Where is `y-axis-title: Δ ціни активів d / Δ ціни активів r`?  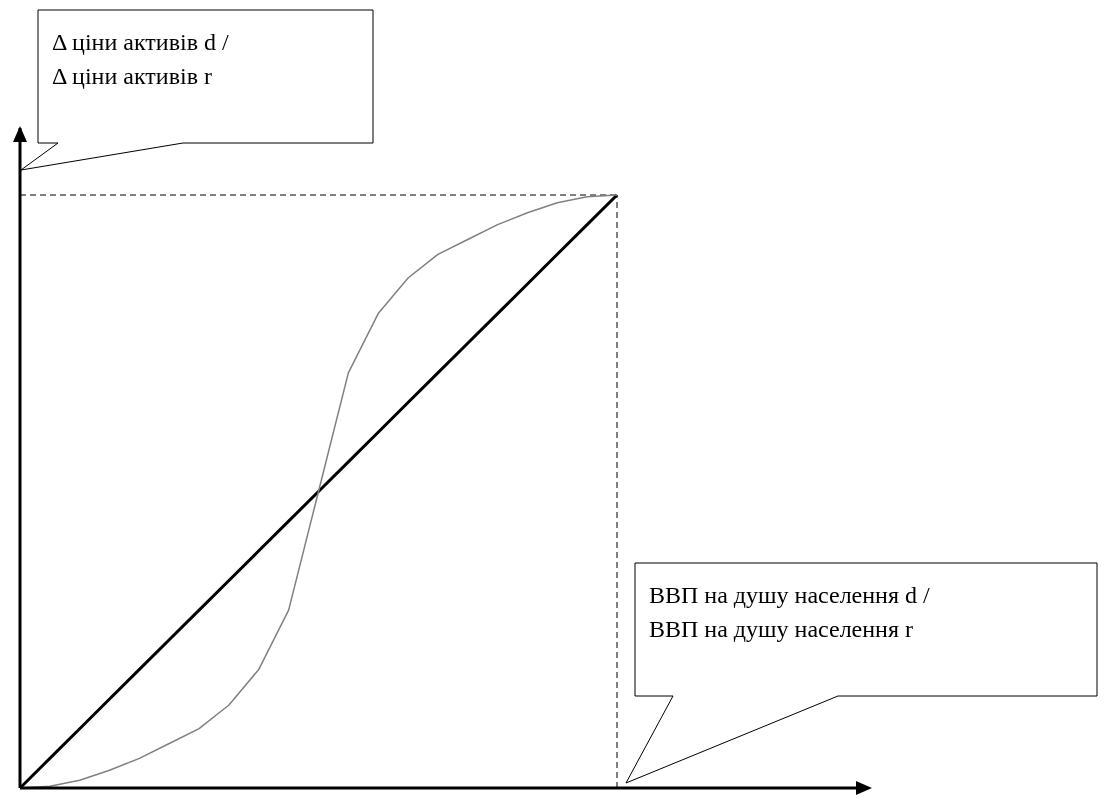
y-axis-title: Δ ціни активів d / Δ ціни активів r is located at coordinates (140, 59).